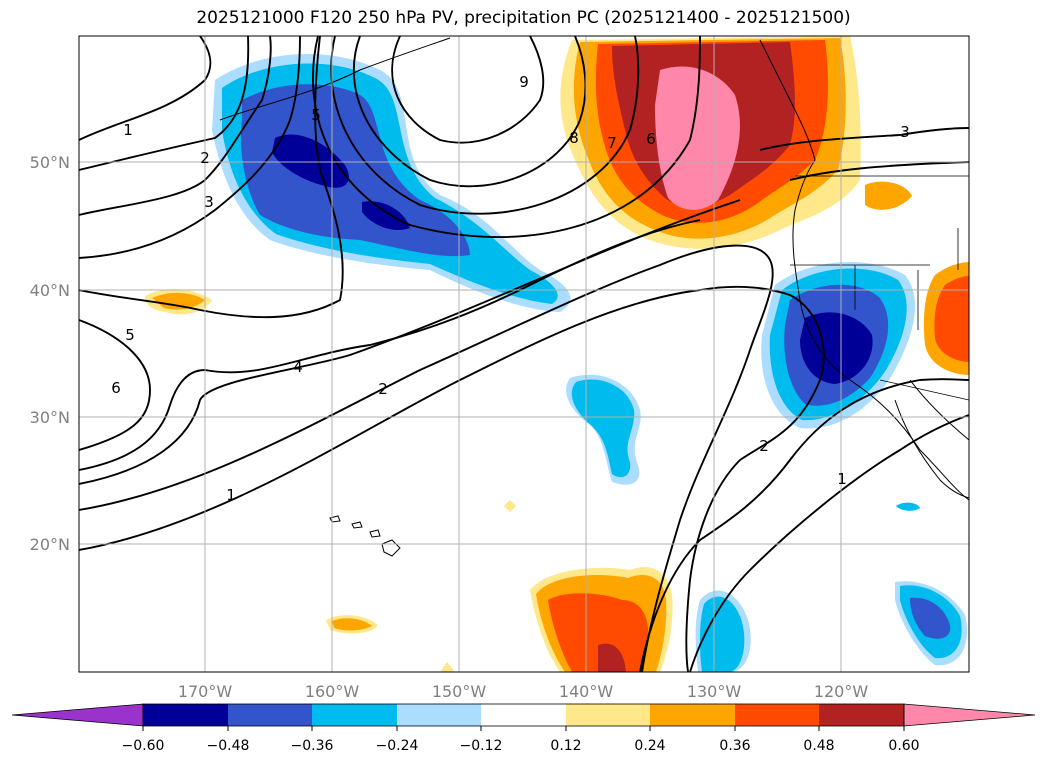 Image resolution: width=1047 pixels, height=765 pixels. I want to click on colorbar-extend-low, so click(77, 715).